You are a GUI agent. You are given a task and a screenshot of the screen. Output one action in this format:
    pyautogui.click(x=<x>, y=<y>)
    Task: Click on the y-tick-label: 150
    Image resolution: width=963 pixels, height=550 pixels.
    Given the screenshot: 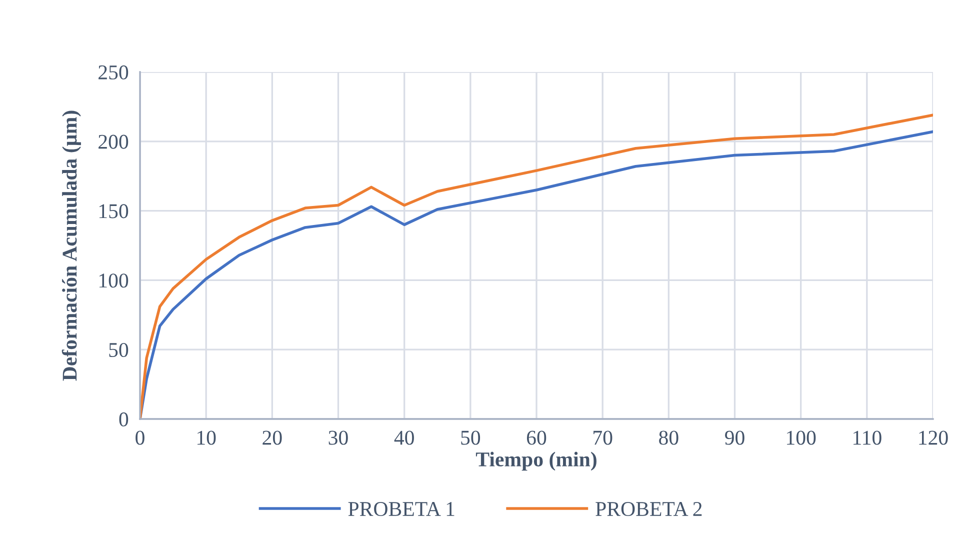 What is the action you would take?
    pyautogui.click(x=113, y=211)
    